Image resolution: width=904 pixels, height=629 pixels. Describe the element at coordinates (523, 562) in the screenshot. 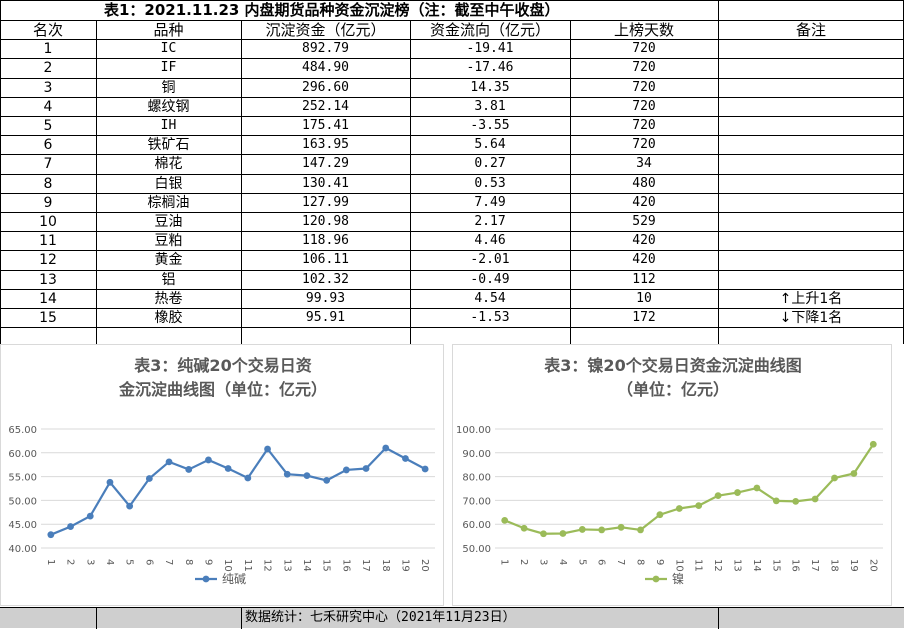

I see `x-tick-label: 2` at that location.